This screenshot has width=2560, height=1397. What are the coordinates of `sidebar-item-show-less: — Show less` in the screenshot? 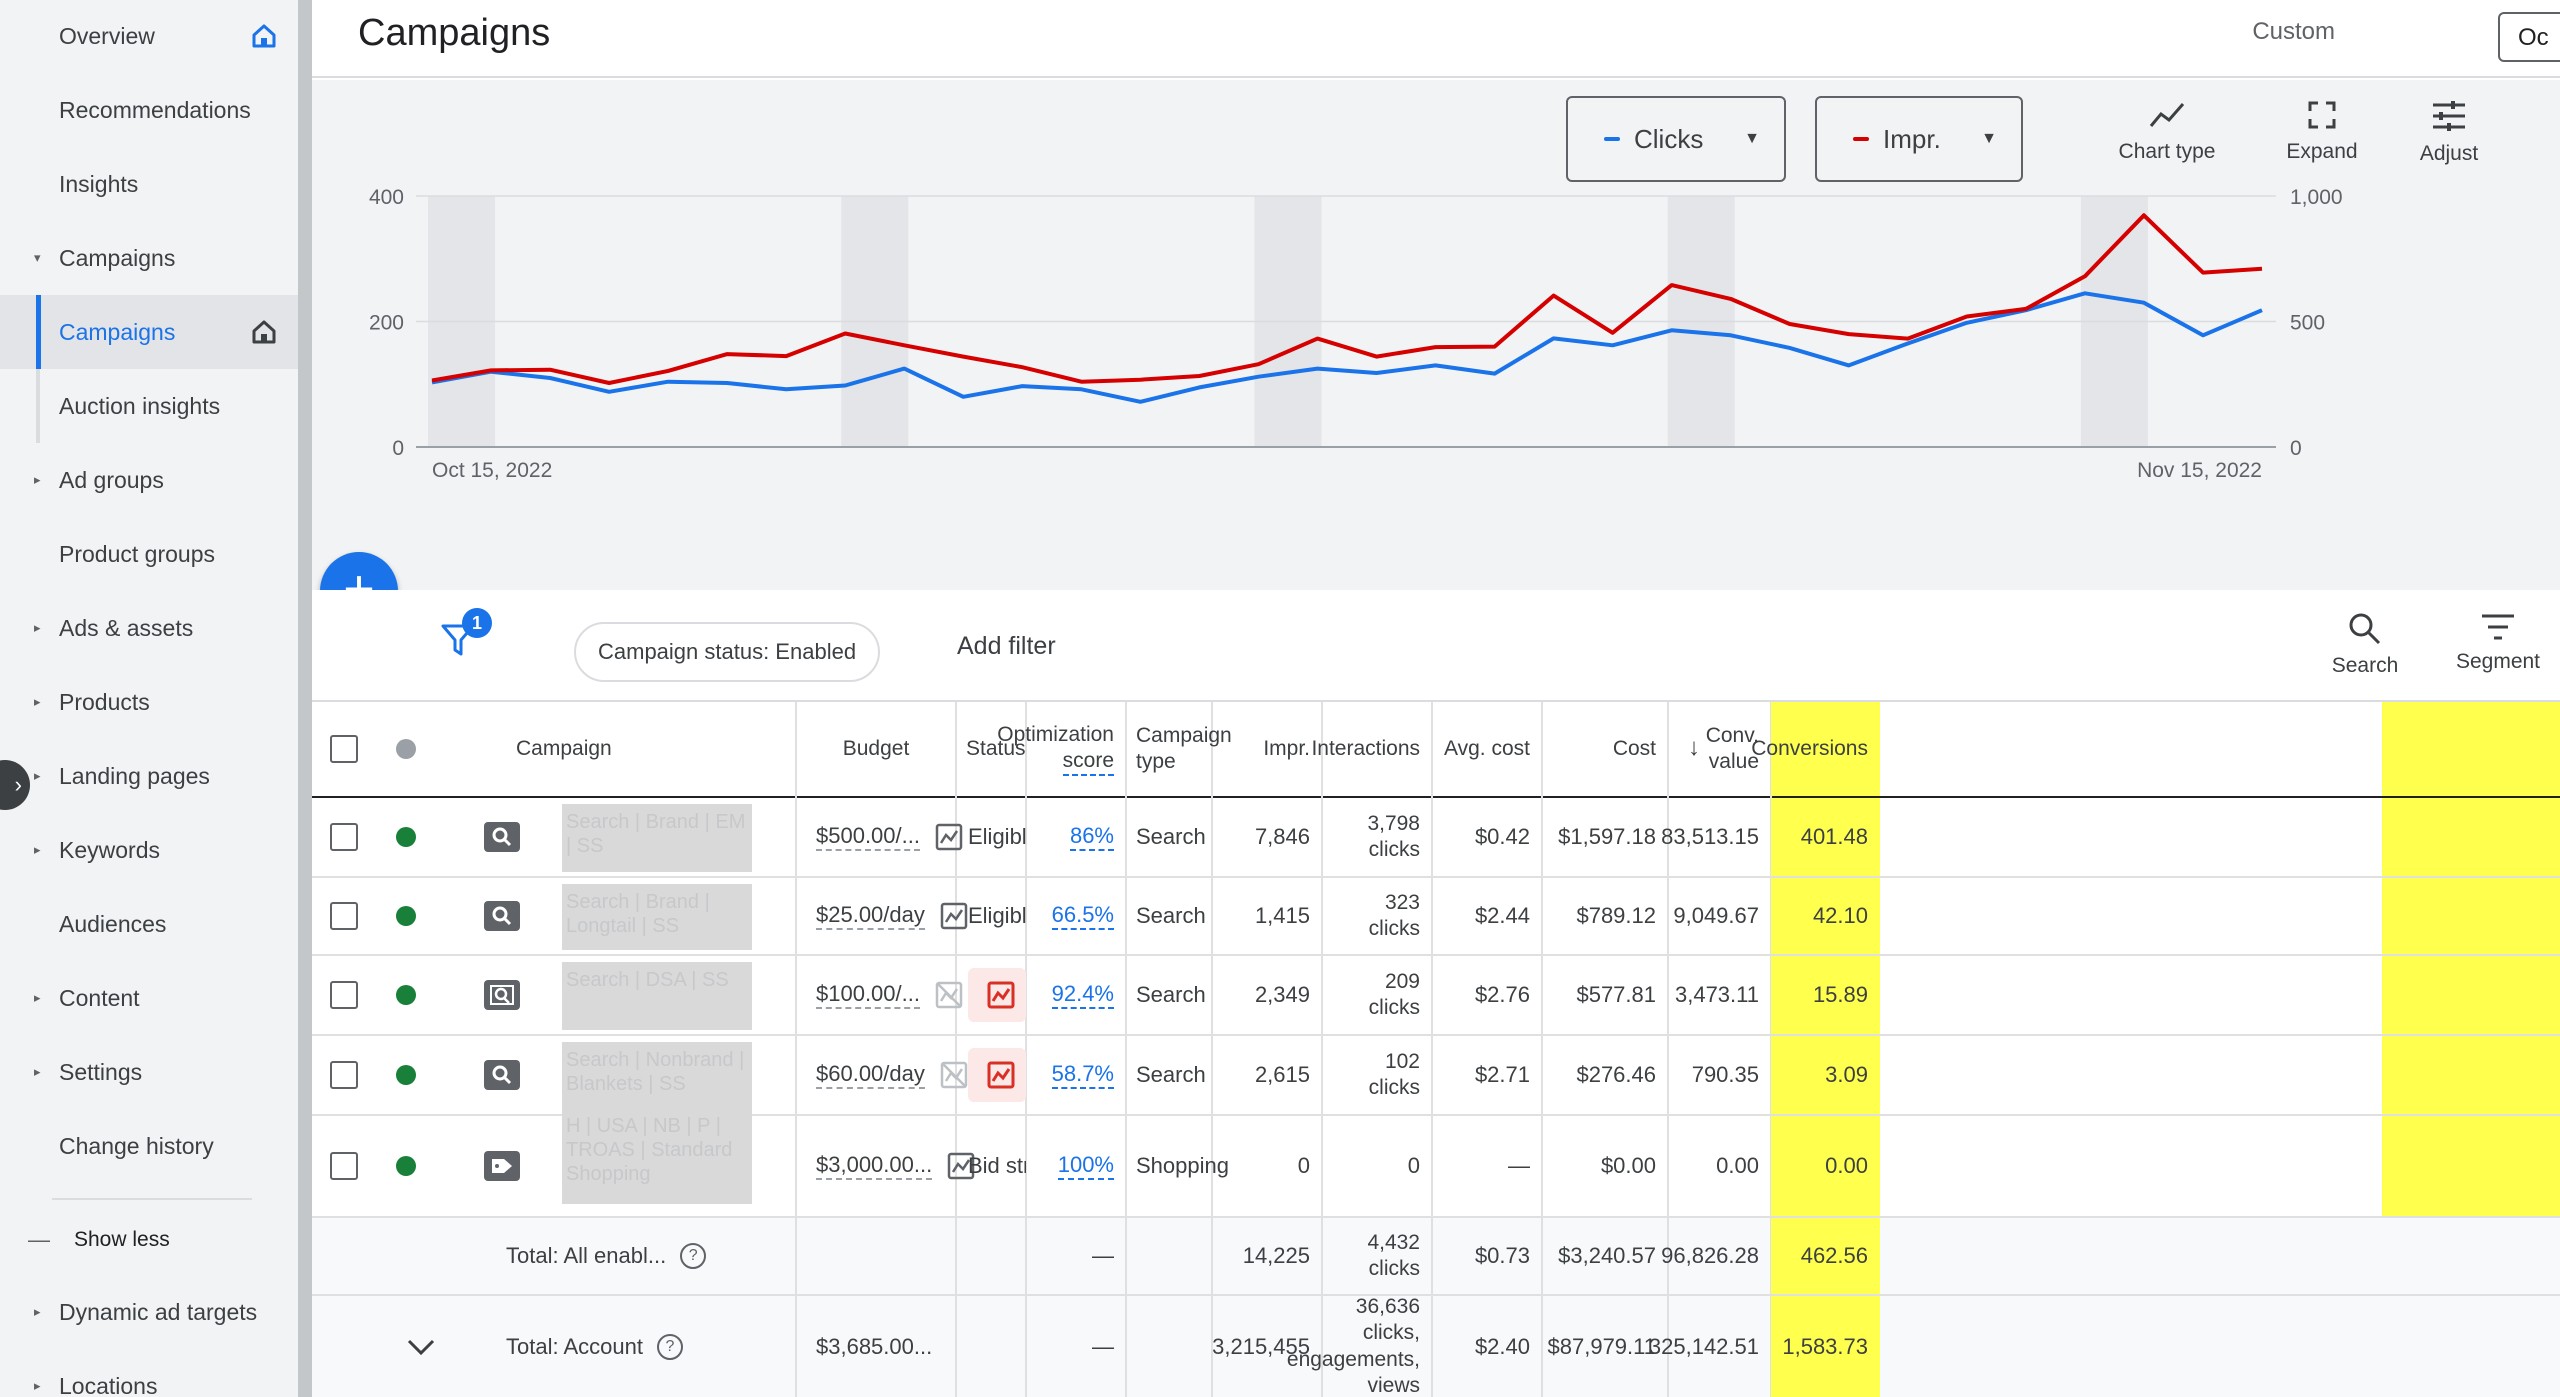 It's located at (149, 1240).